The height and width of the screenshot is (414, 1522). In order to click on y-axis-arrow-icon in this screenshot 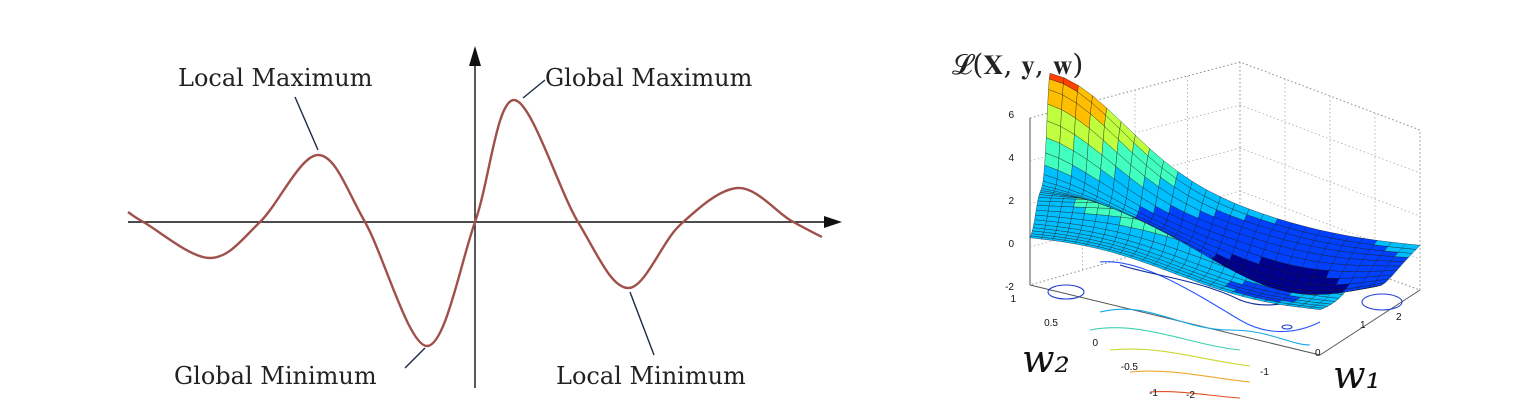, I will do `click(475, 56)`.